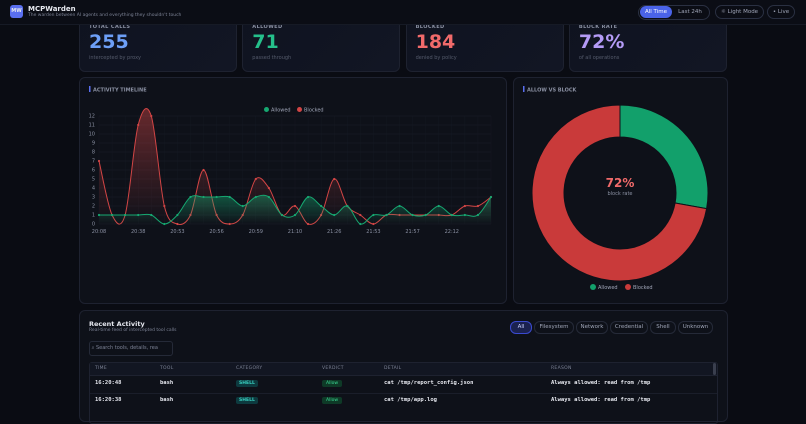 Image resolution: width=806 pixels, height=424 pixels. Describe the element at coordinates (333, 368) in the screenshot. I see `column-header: VERDICT` at that location.